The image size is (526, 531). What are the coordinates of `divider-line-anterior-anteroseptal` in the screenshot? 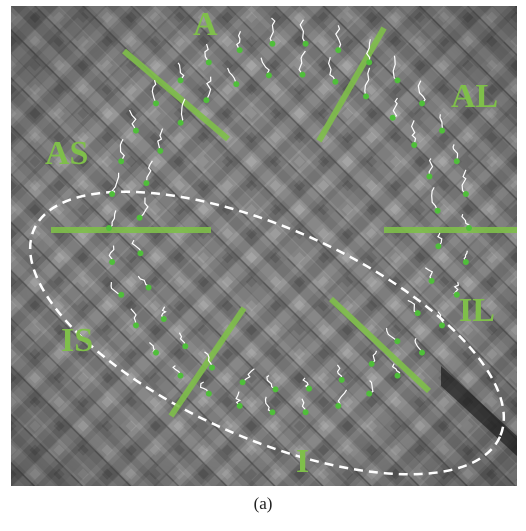 It's located at (176, 95).